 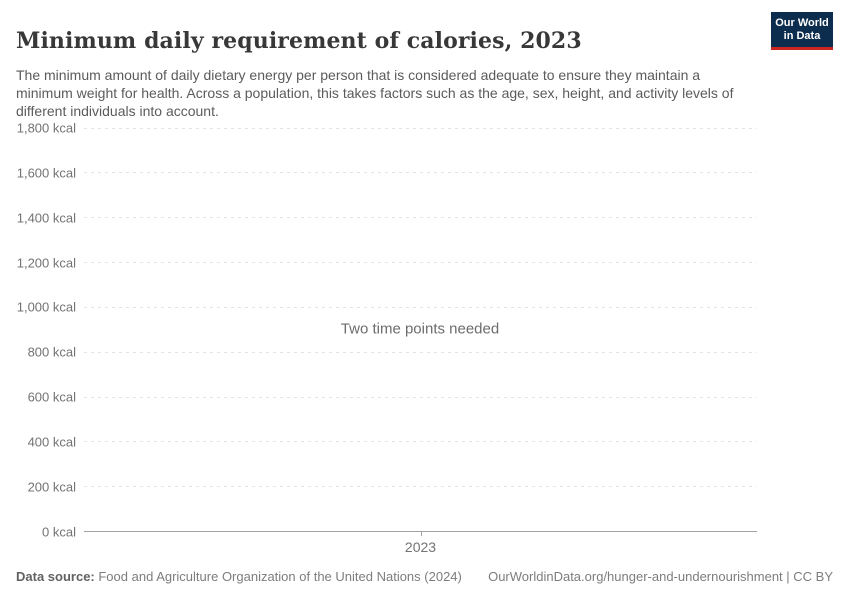 What do you see at coordinates (51, 442) in the screenshot?
I see `y-axis-tick-label: 400 kcal` at bounding box center [51, 442].